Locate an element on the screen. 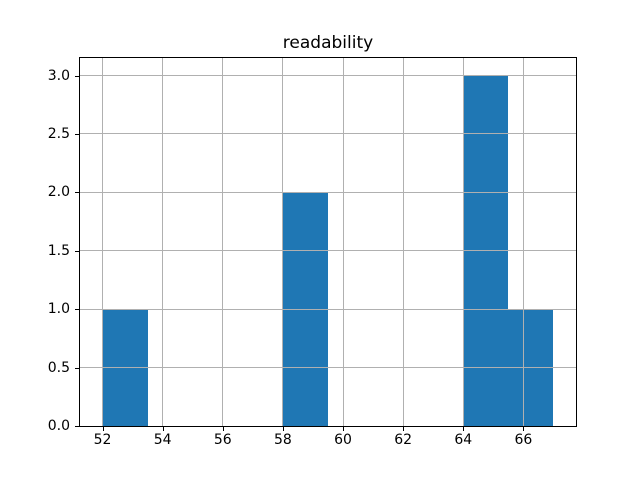 The image size is (640, 480). y-tick-label: 0.5 is located at coordinates (58, 367).